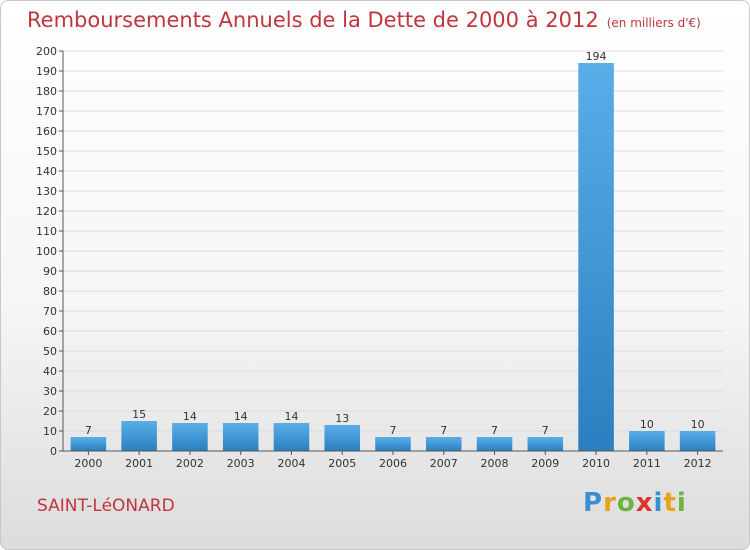  Describe the element at coordinates (596, 56) in the screenshot. I see `data-label: 194` at that location.